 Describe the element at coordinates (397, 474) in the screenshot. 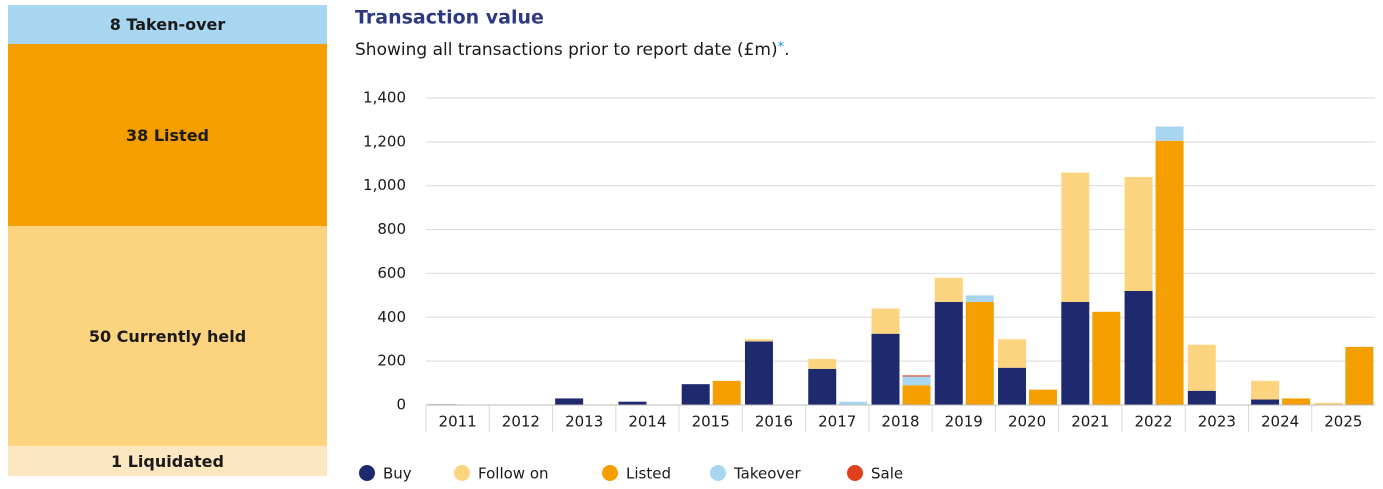

I see `legend-label: Buy` at that location.